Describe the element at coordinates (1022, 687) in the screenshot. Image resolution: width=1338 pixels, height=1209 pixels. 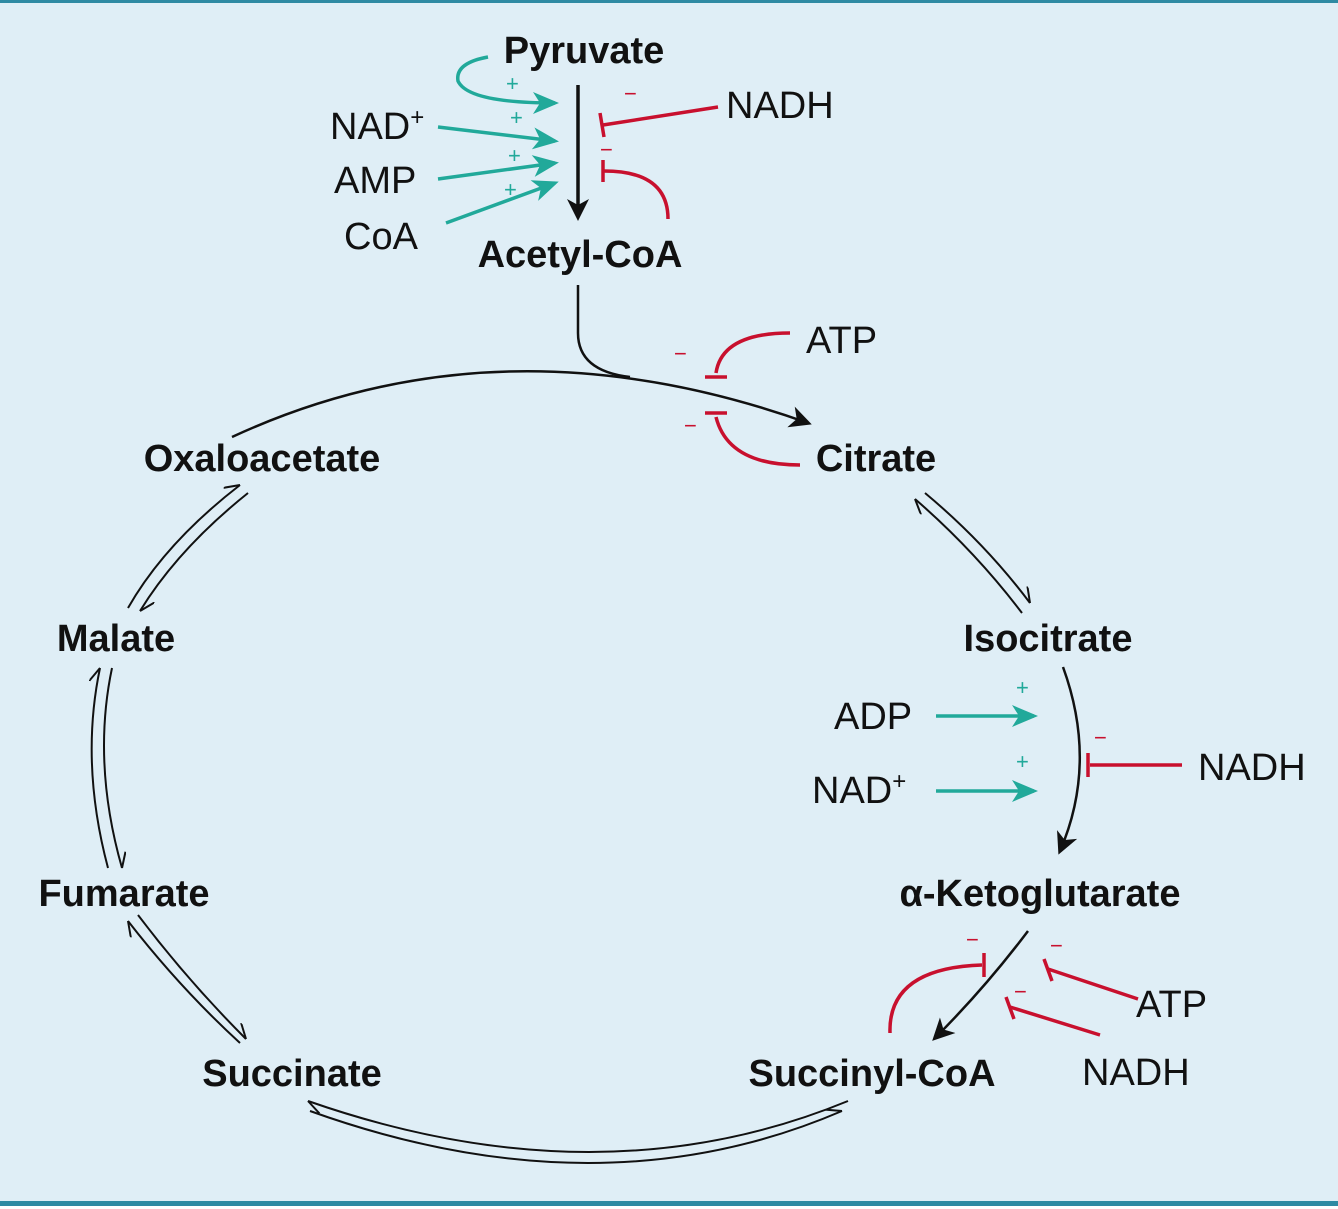
I see `plus-sign-adp: +` at that location.